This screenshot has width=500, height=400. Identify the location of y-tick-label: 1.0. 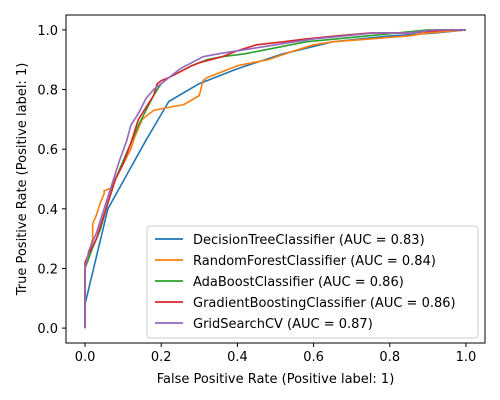
(47, 31).